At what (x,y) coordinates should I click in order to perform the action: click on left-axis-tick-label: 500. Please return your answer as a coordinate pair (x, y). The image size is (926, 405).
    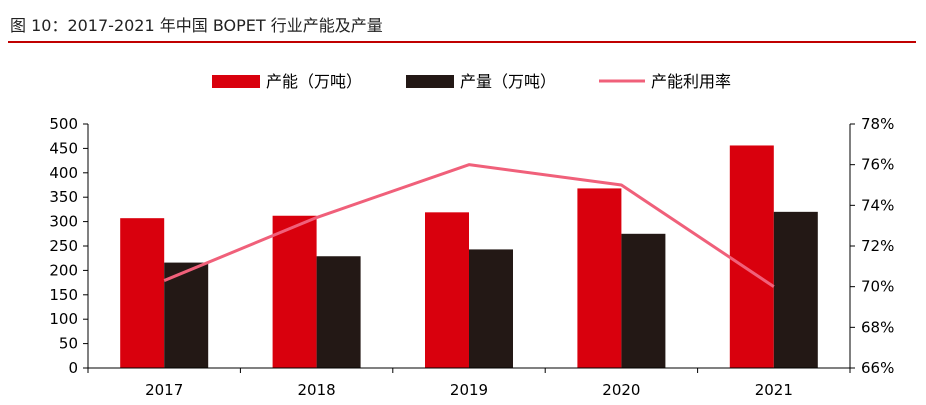
    Looking at the image, I should click on (63, 124).